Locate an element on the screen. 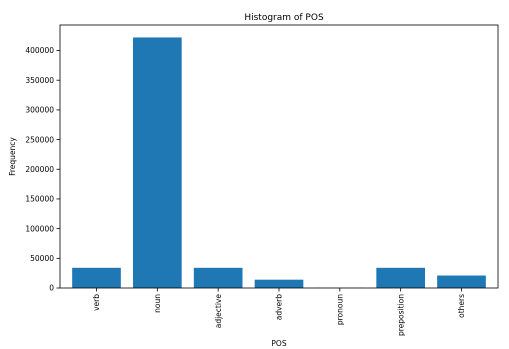  y-tick-label: 400000 is located at coordinates (39, 50).